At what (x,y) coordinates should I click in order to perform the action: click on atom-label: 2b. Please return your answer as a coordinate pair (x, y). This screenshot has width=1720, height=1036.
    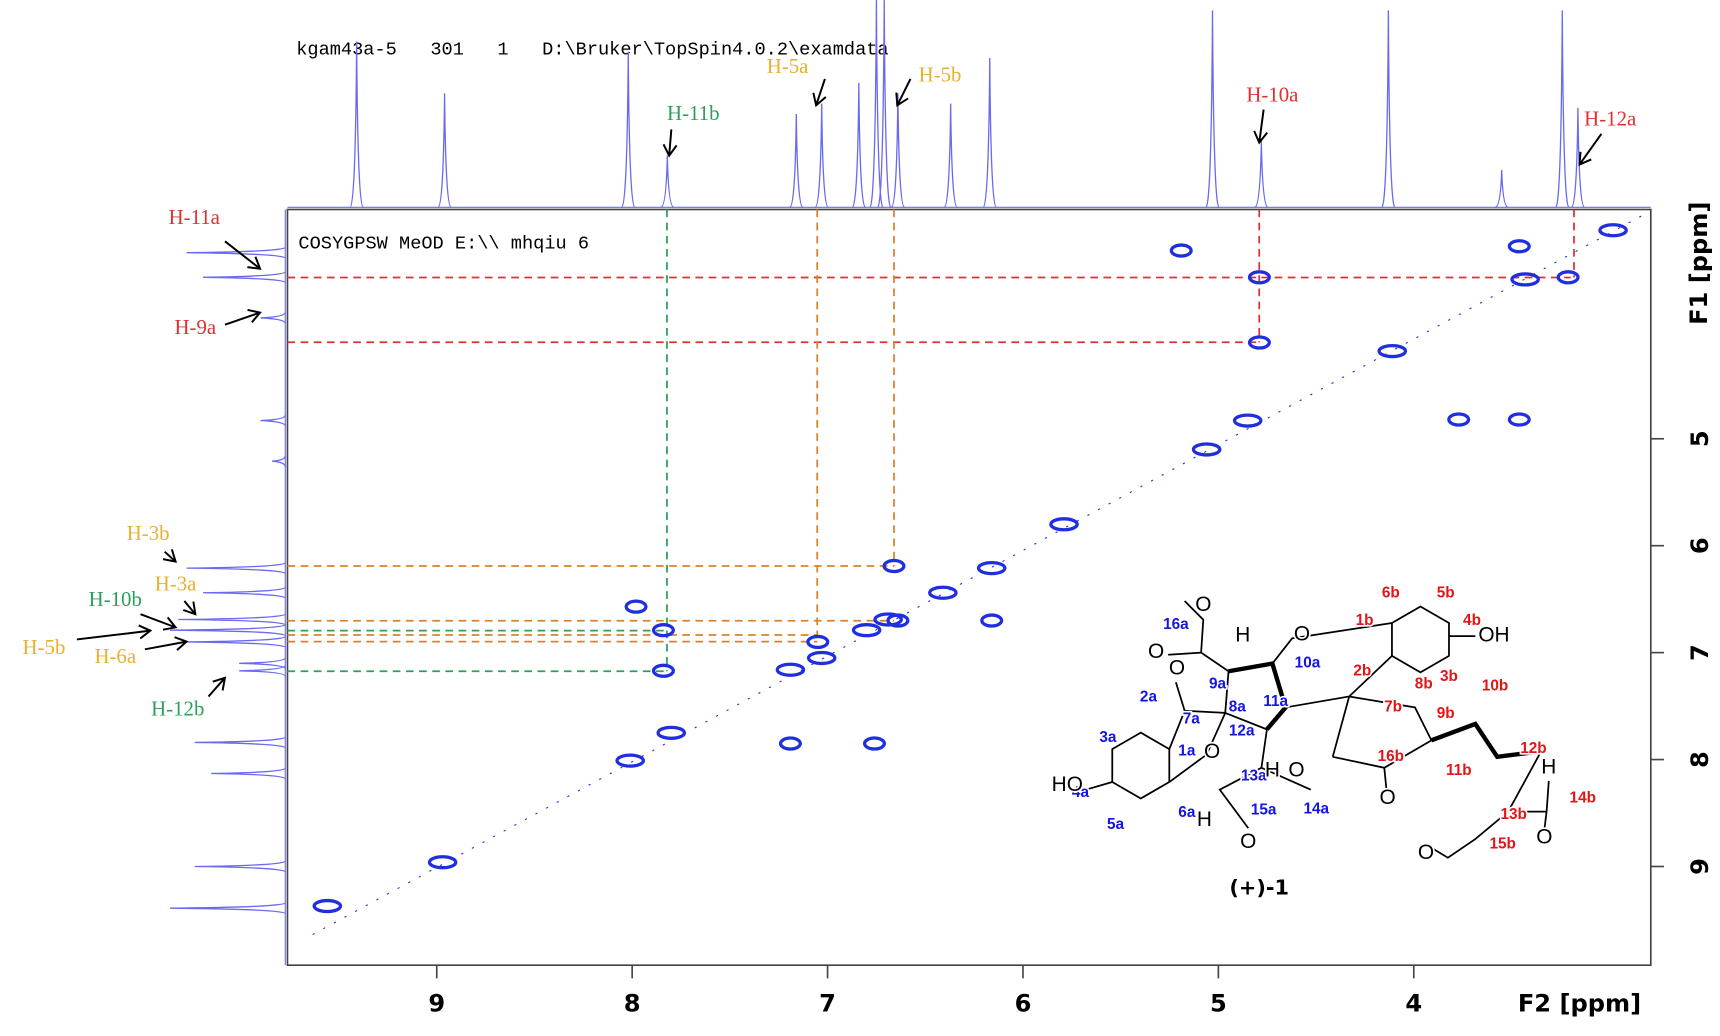
    Looking at the image, I should click on (1362, 670).